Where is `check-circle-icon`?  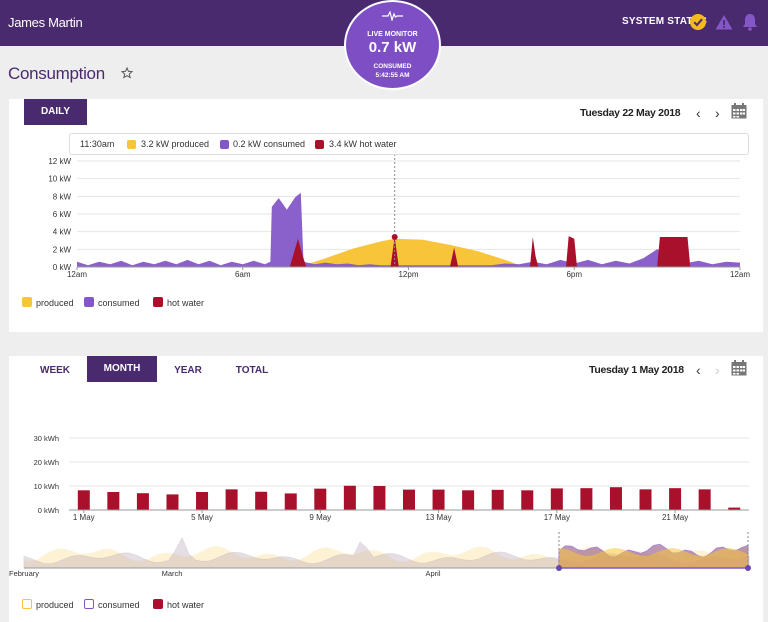 check-circle-icon is located at coordinates (698, 22).